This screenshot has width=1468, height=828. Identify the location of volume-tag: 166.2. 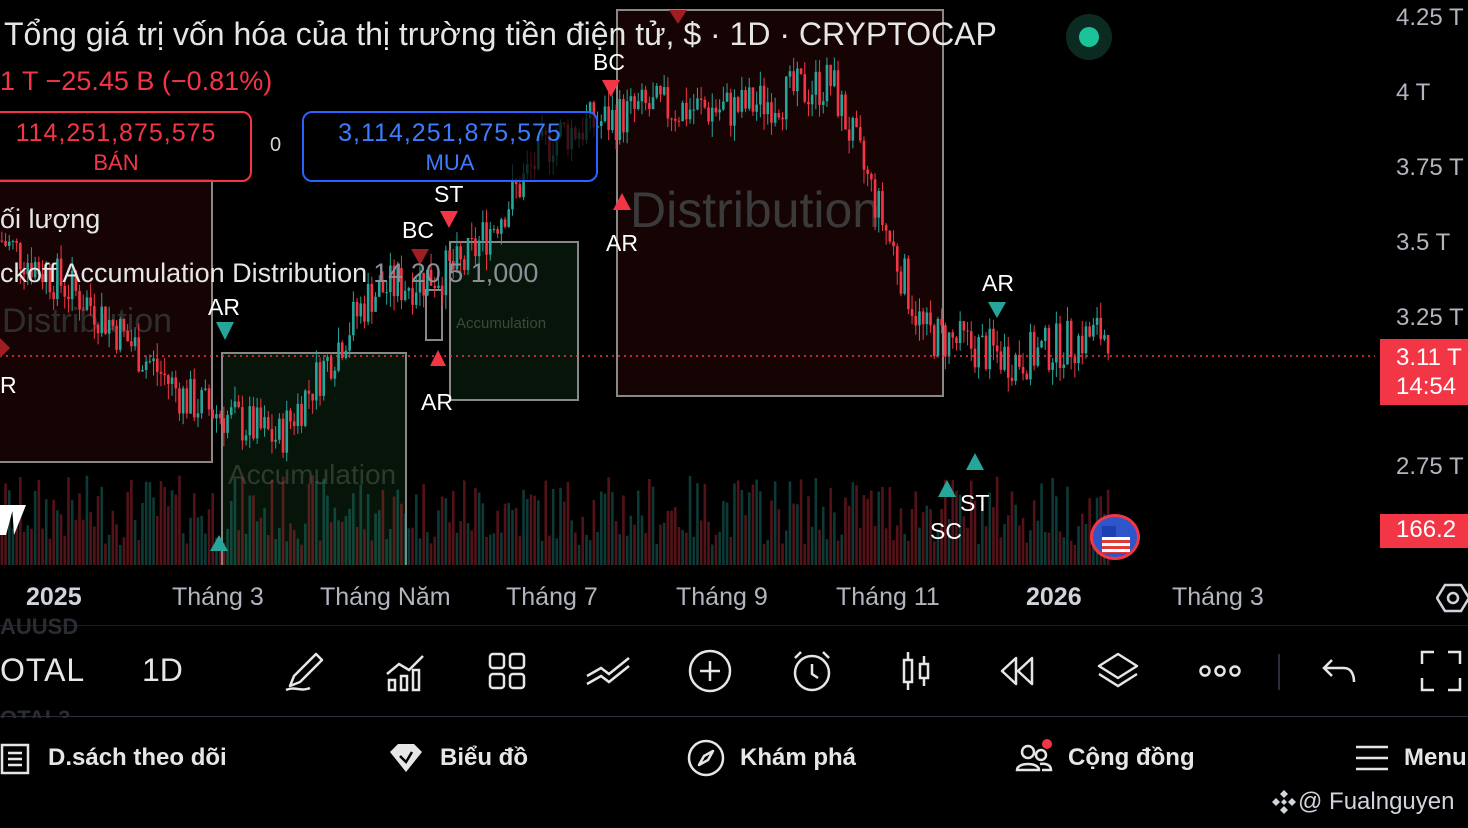
(1424, 531).